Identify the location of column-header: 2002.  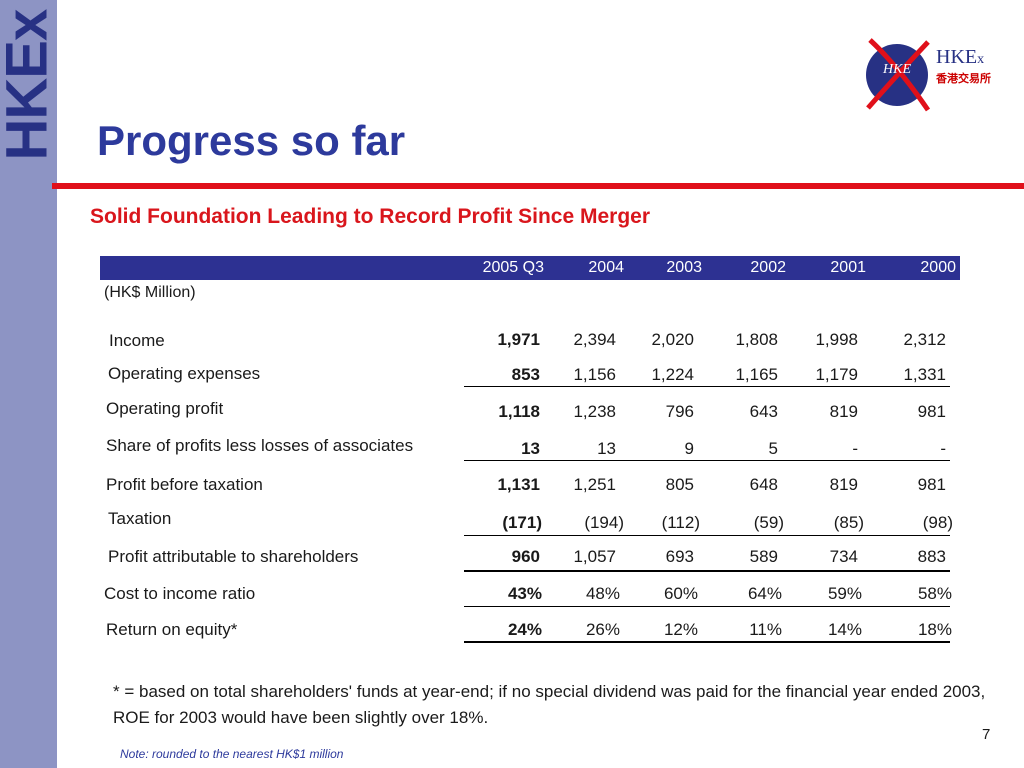
(768, 267).